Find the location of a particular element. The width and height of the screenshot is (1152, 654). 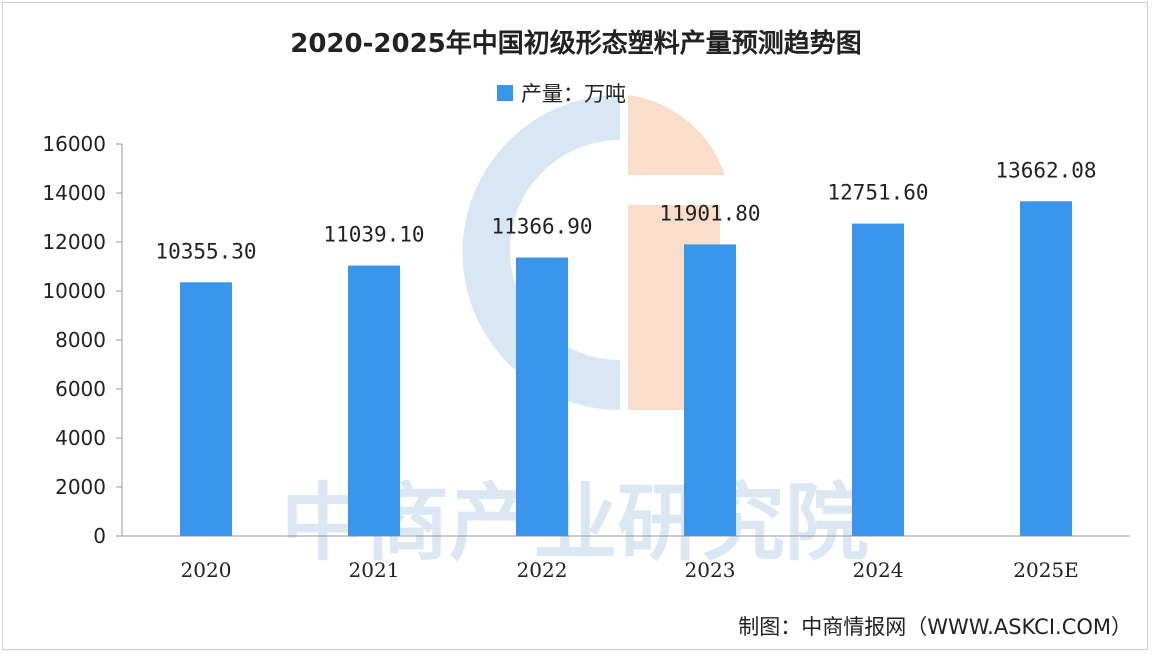

y-tick-label: 8000 is located at coordinates (80, 340).